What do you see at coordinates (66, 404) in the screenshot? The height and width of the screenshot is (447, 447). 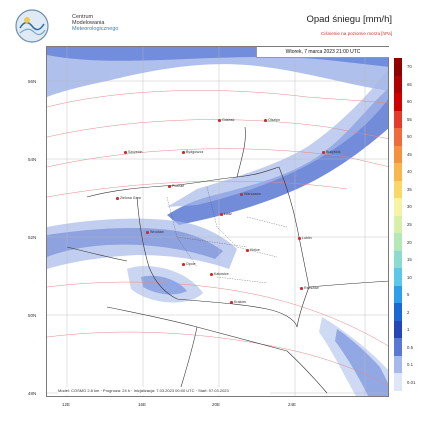 I see `lon-label: 12E` at bounding box center [66, 404].